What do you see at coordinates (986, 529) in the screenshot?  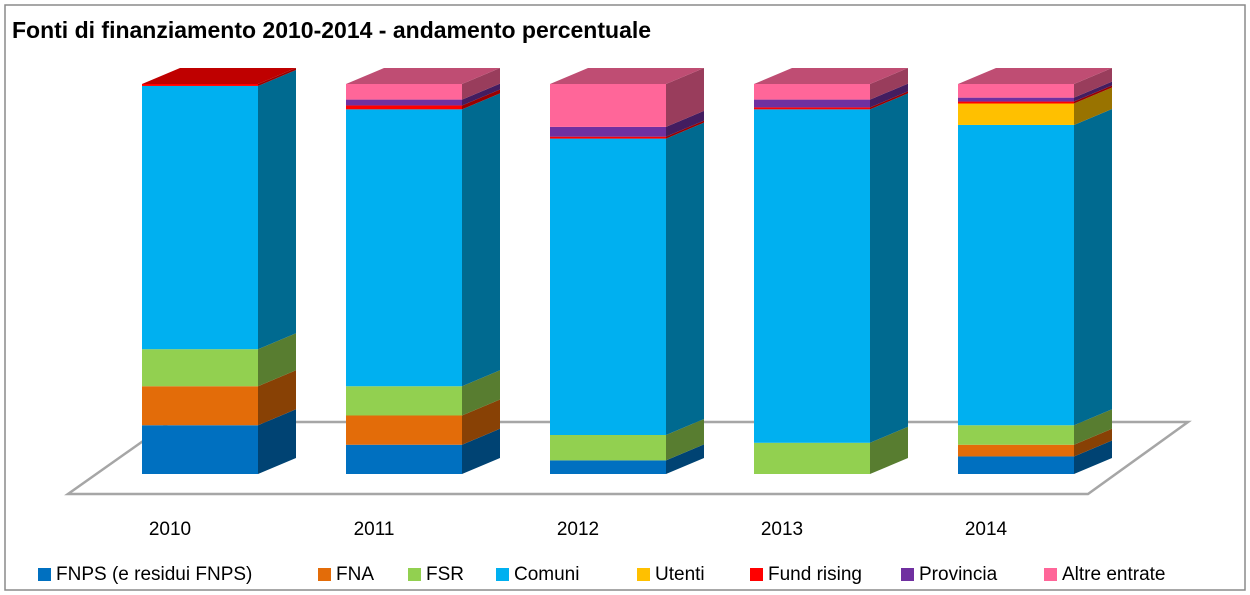 I see `x-tick-label: 2014` at bounding box center [986, 529].